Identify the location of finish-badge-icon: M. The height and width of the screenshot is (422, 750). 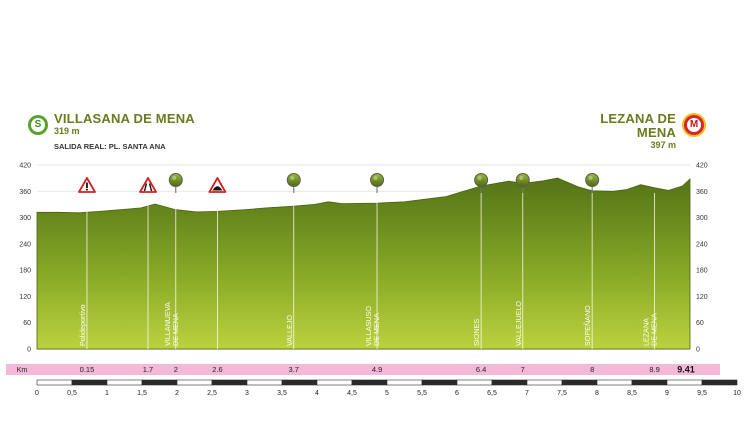
(694, 125).